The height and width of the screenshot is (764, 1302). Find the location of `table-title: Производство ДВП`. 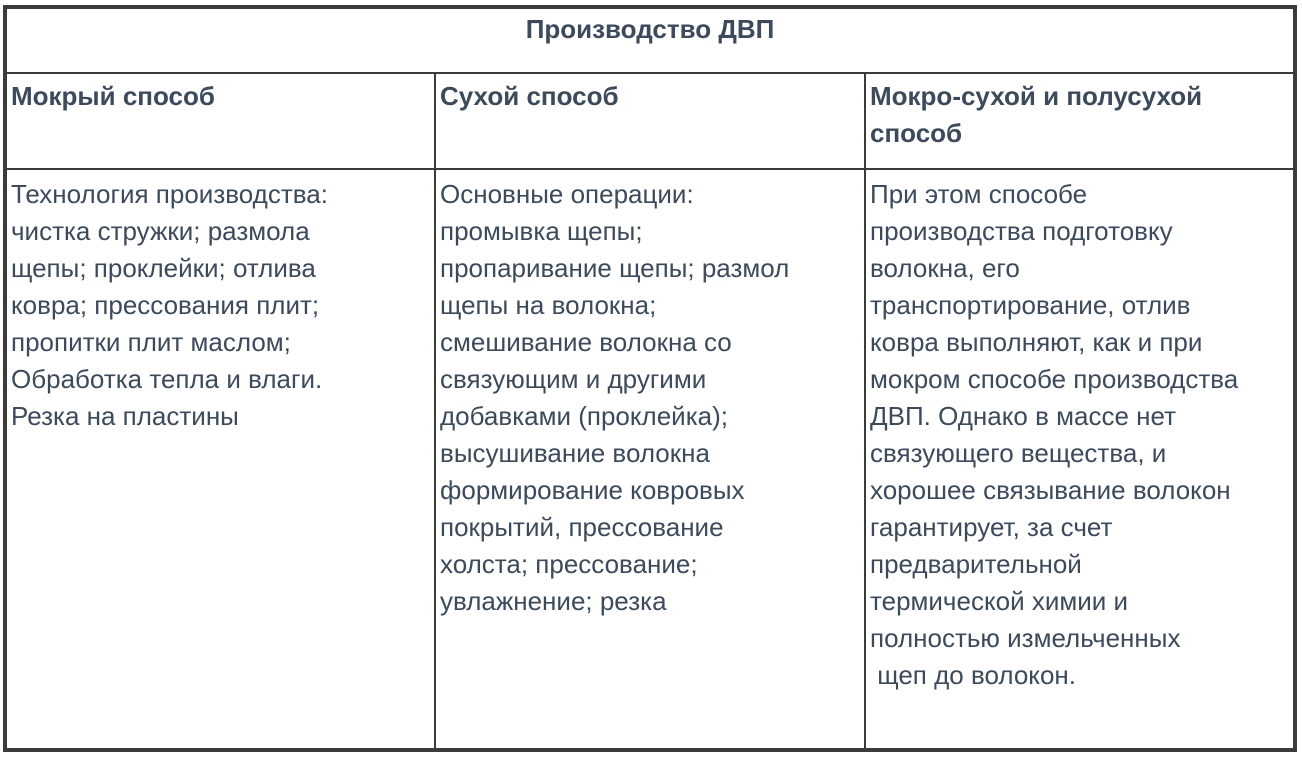

table-title: Производство ДВП is located at coordinates (650, 40).